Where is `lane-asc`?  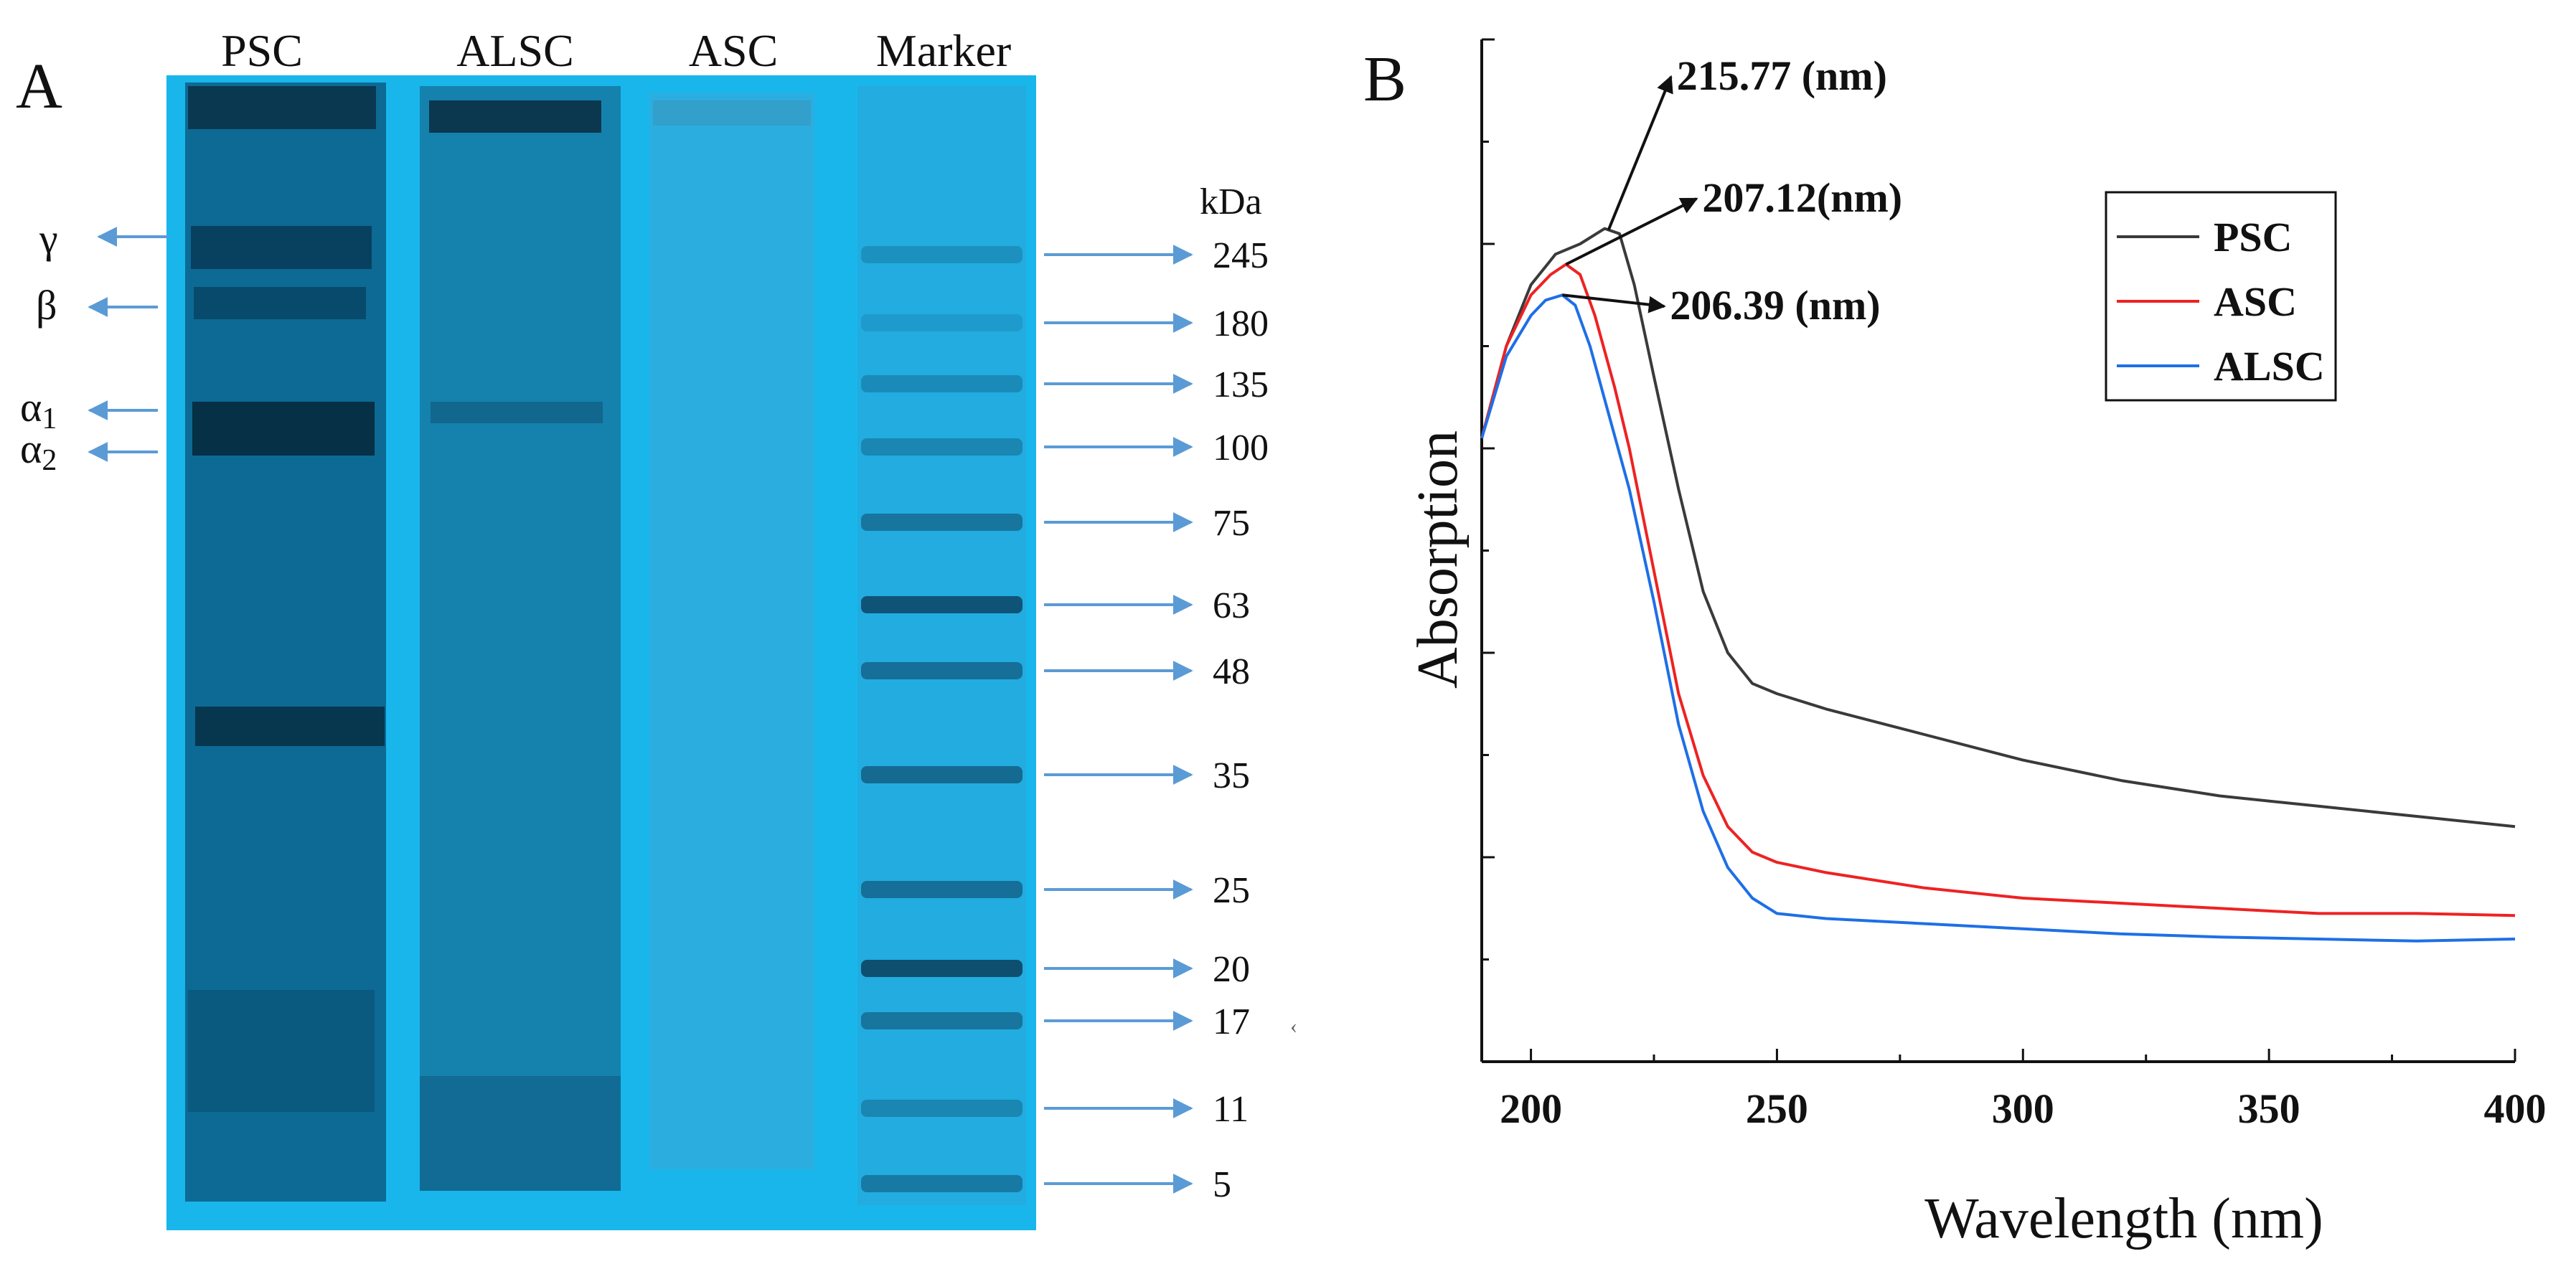 lane-asc is located at coordinates (731, 631).